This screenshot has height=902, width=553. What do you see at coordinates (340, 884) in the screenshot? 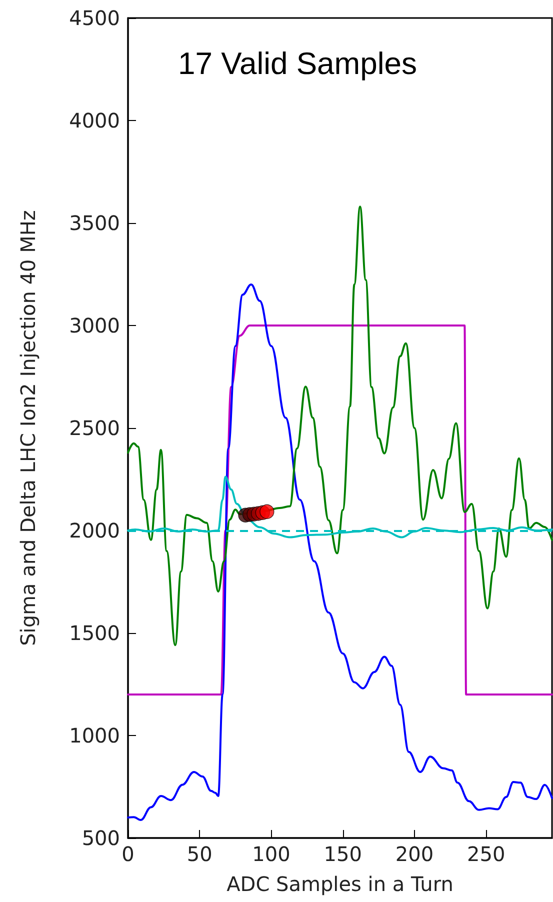
I see `x-axis-title: ADC Samples in a Turn` at bounding box center [340, 884].